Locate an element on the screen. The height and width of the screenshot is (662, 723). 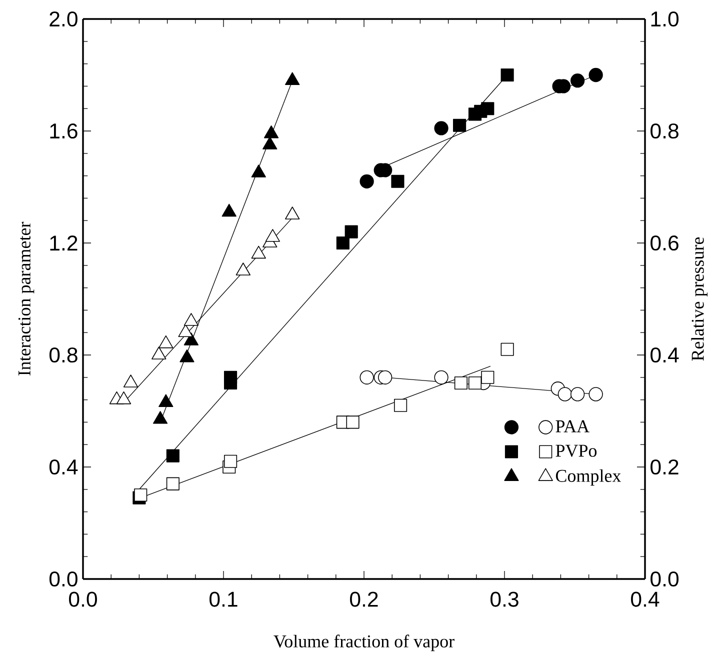
x-axis-title: Volume fraction of vapor is located at coordinates (364, 643).